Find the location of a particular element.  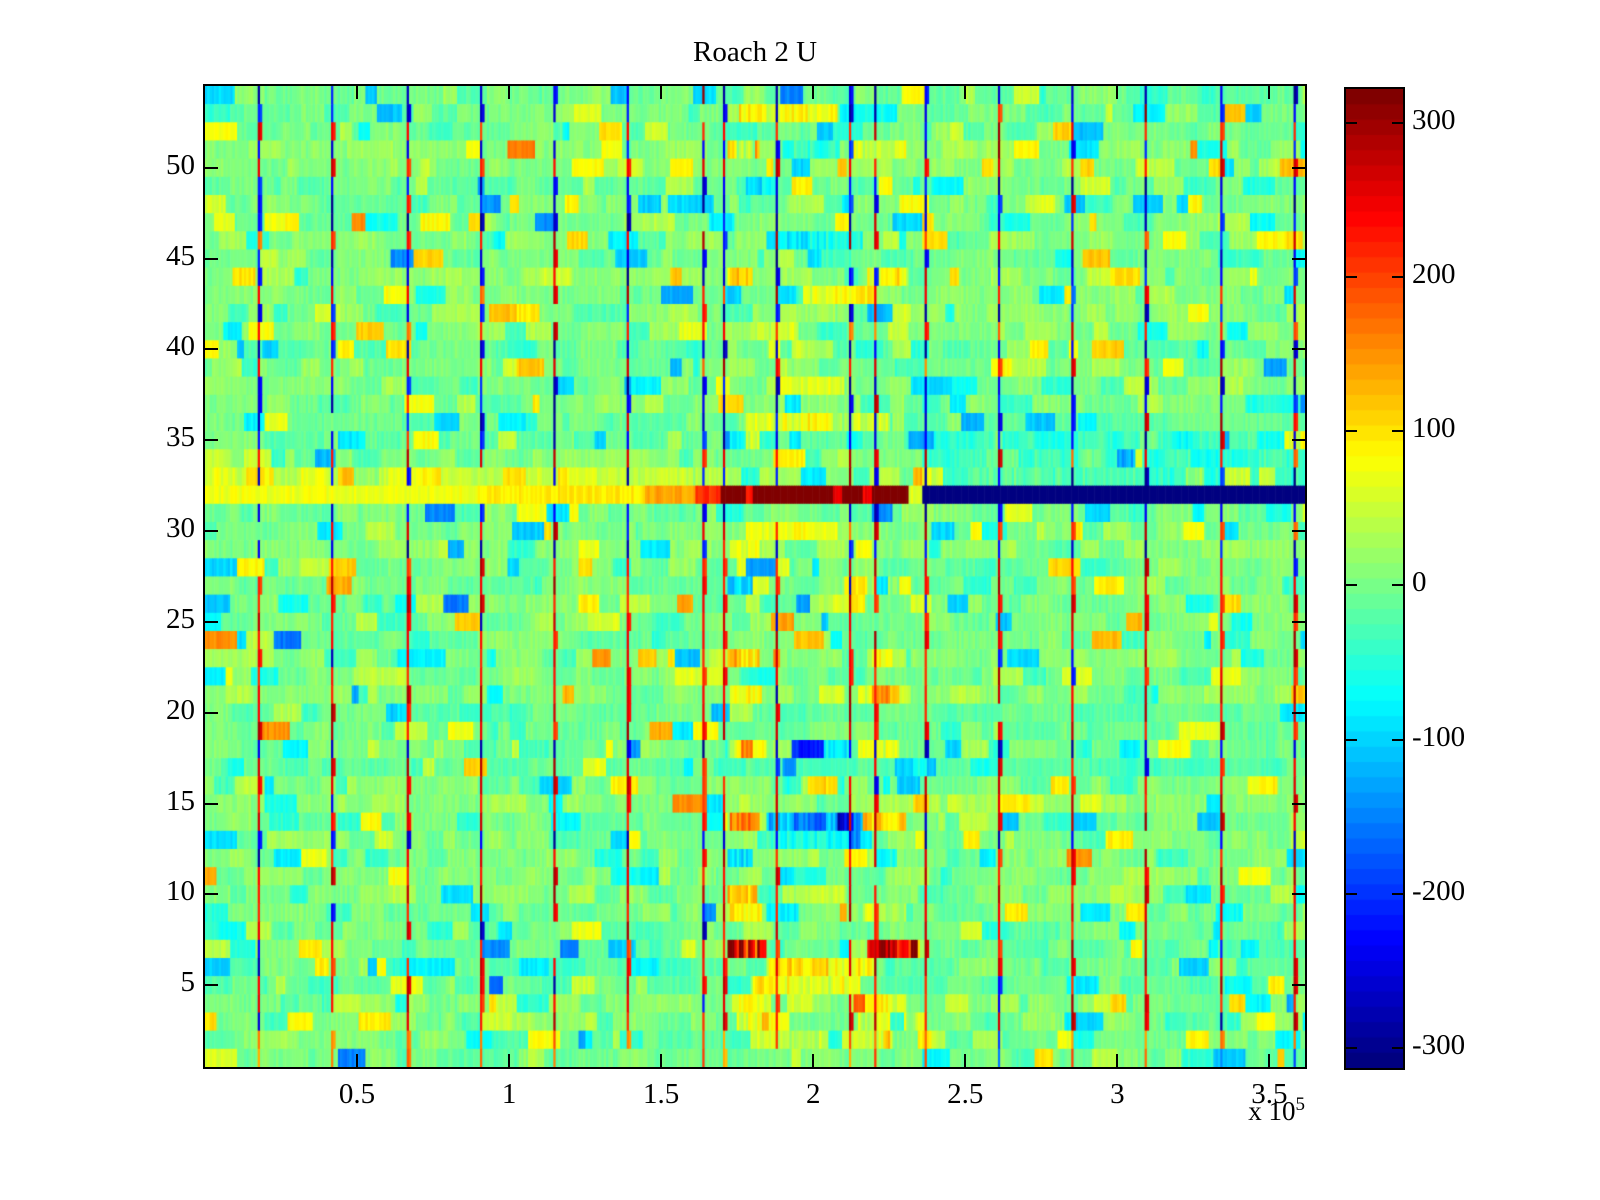

y-tick-label: 40 is located at coordinates (180, 346).